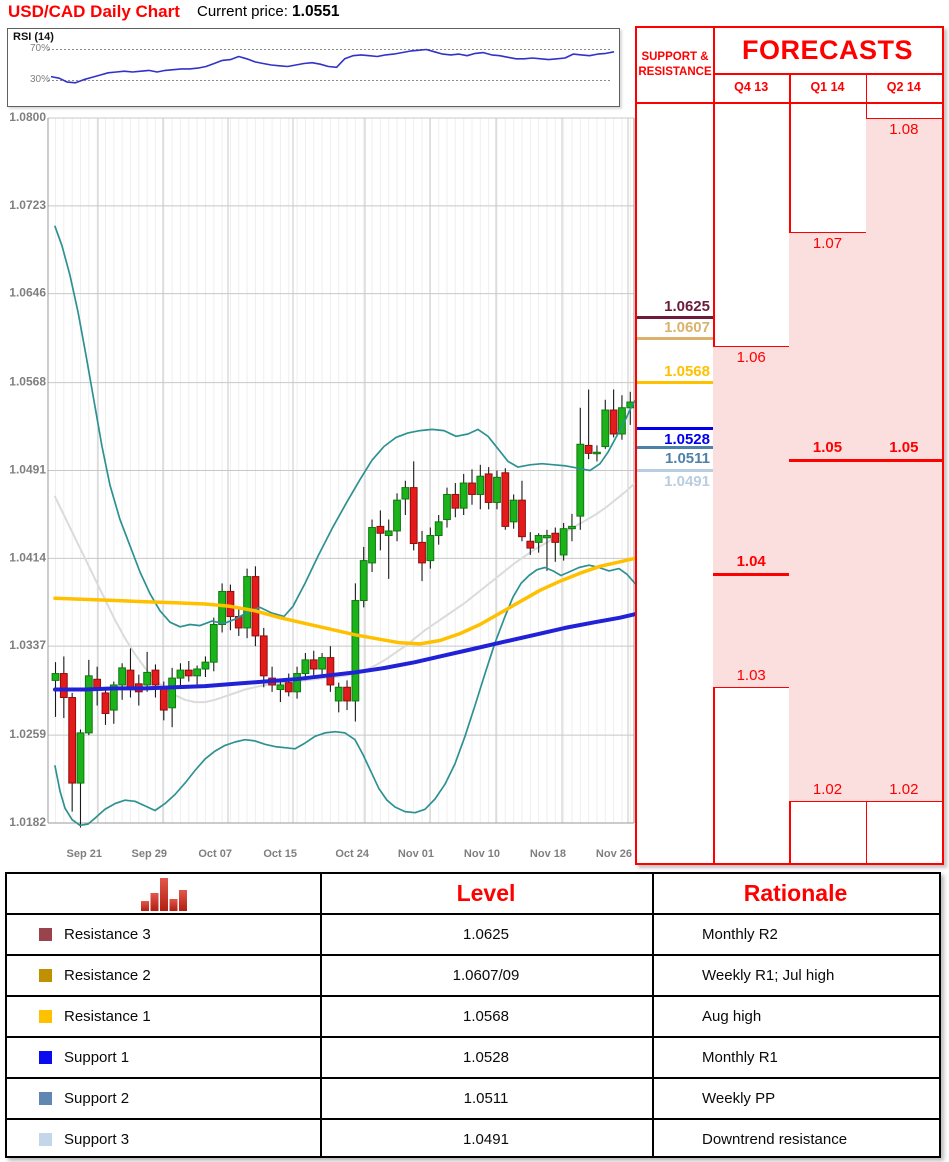 This screenshot has width=949, height=1162. I want to click on table-icon-cell, so click(163, 893).